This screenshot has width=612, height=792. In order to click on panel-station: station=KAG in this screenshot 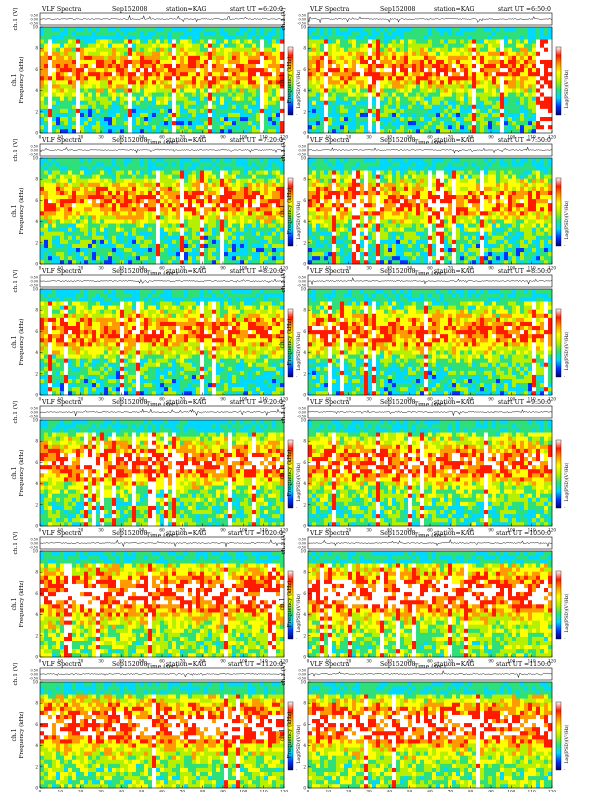, I will do `click(186, 271)`.